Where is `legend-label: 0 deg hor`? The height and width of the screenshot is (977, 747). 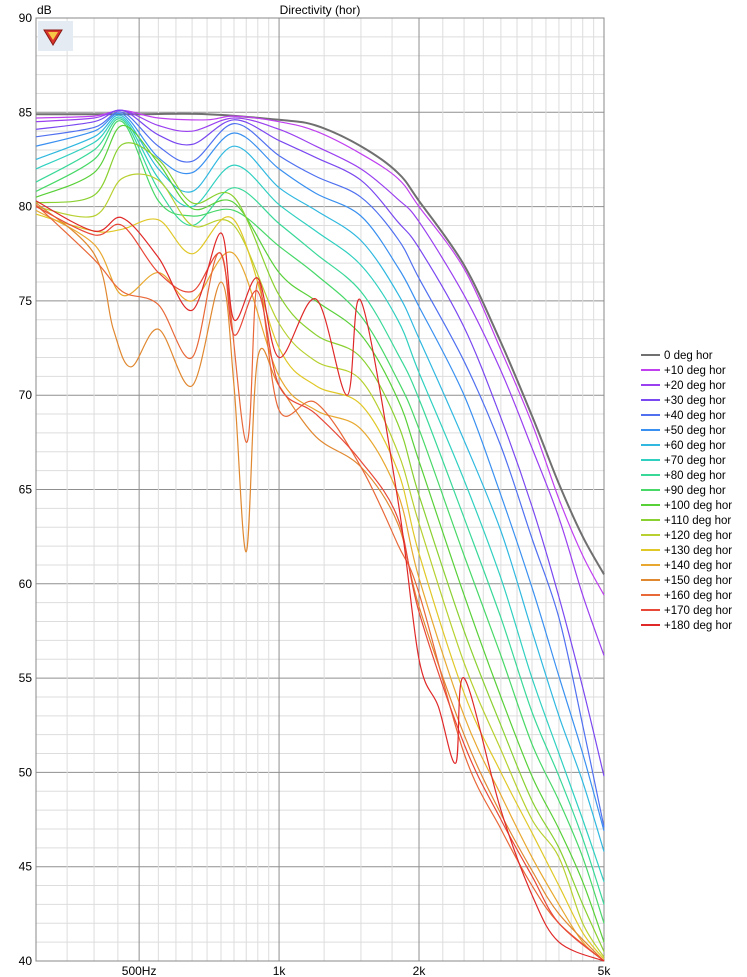 legend-label: 0 deg hor is located at coordinates (688, 356).